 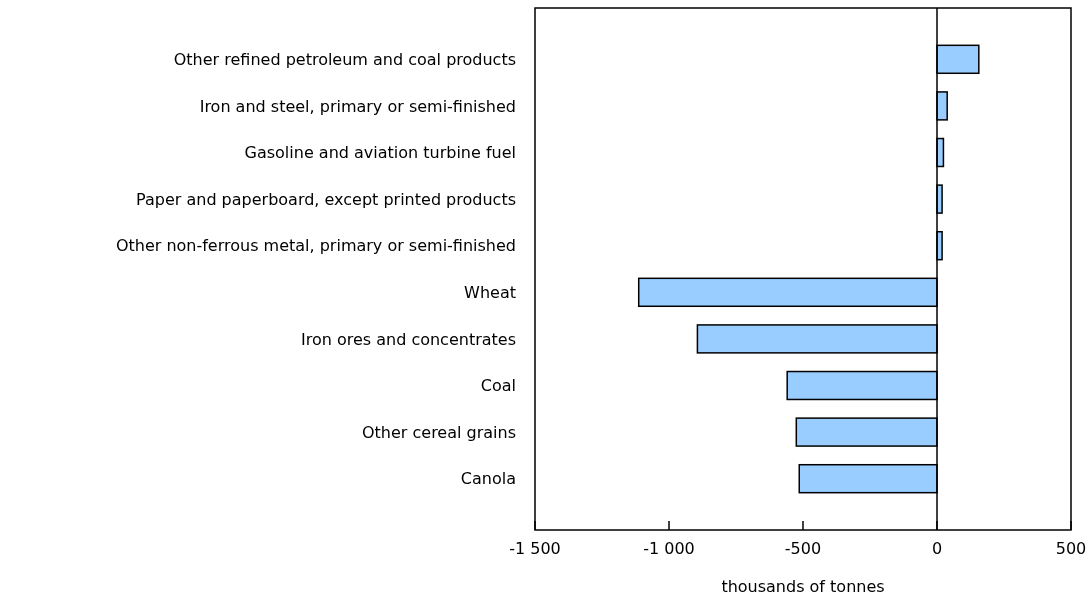 I want to click on x-axis-title: thousands of tonnes, so click(x=803, y=586).